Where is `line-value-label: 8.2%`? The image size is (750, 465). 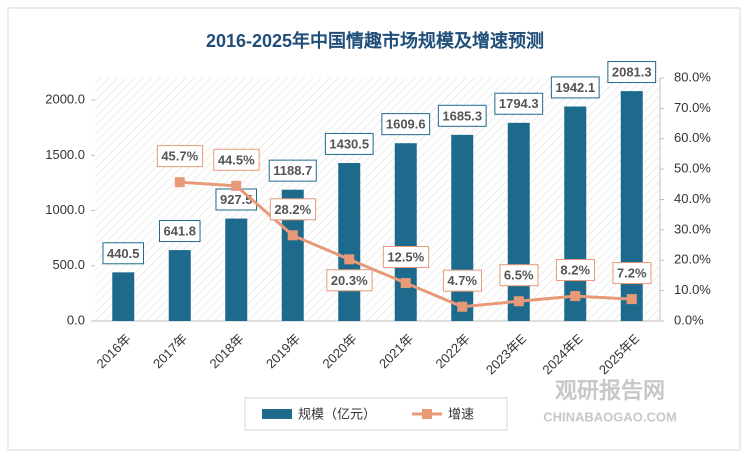
line-value-label: 8.2% is located at coordinates (575, 270).